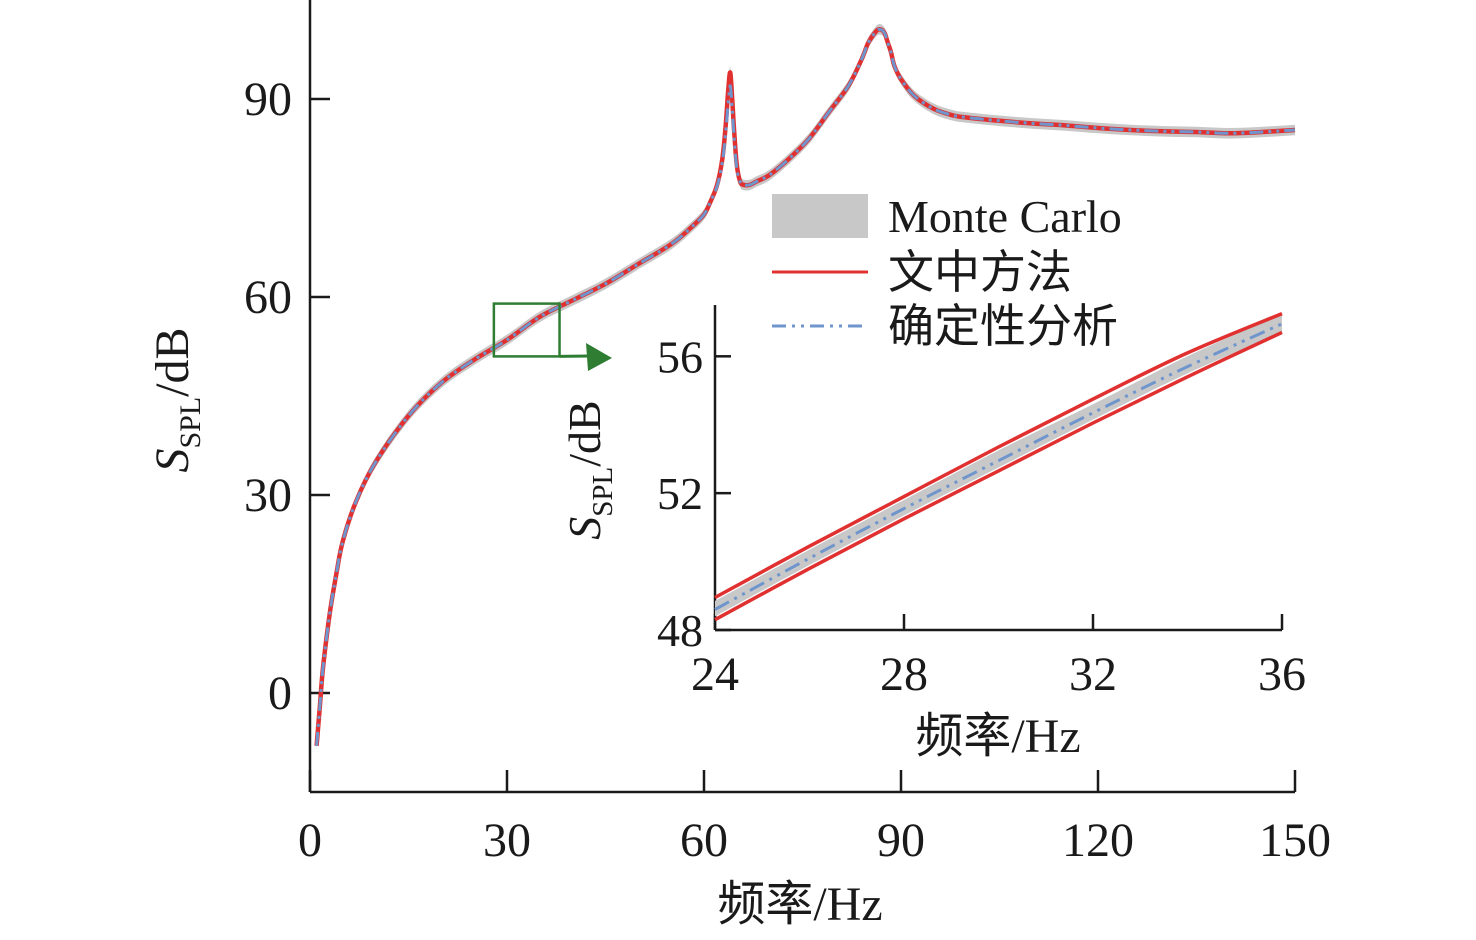 The width and height of the screenshot is (1476, 940). I want to click on inset-series-deterministic-line, so click(998, 466).